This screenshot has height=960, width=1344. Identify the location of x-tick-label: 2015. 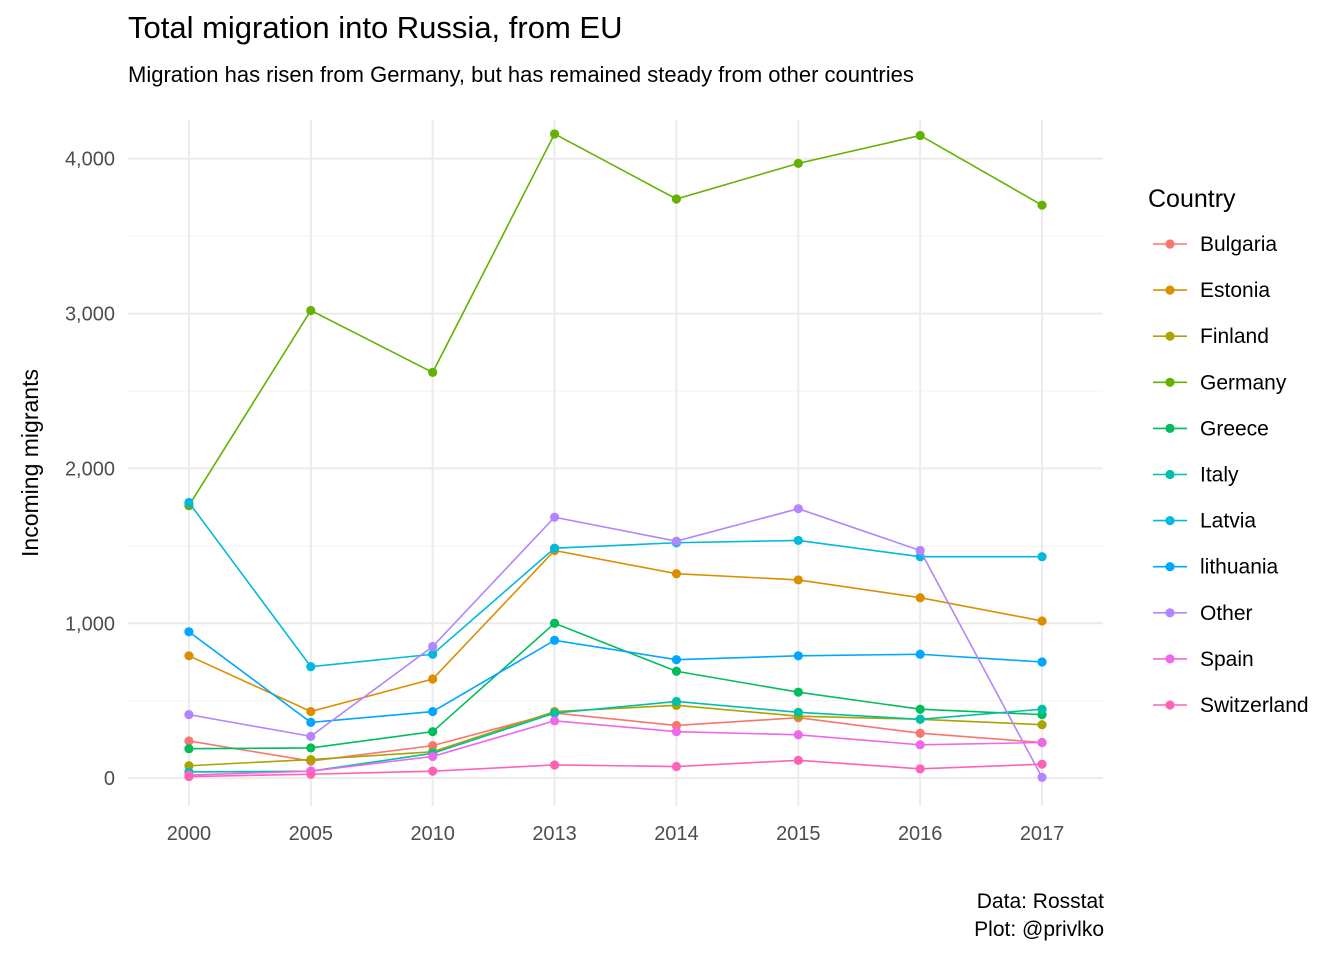
(798, 834).